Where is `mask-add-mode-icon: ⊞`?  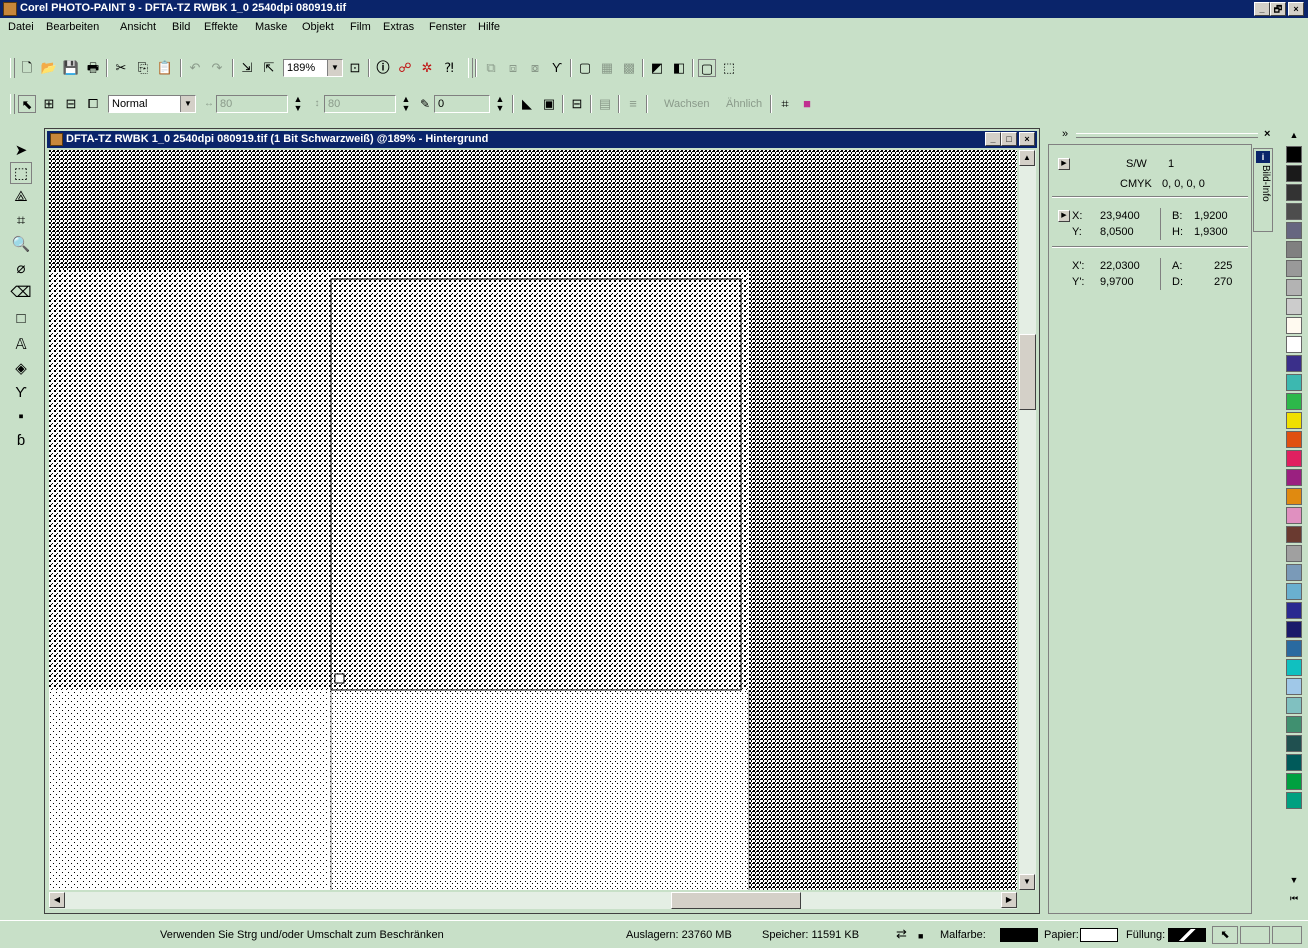 mask-add-mode-icon: ⊞ is located at coordinates (49, 103).